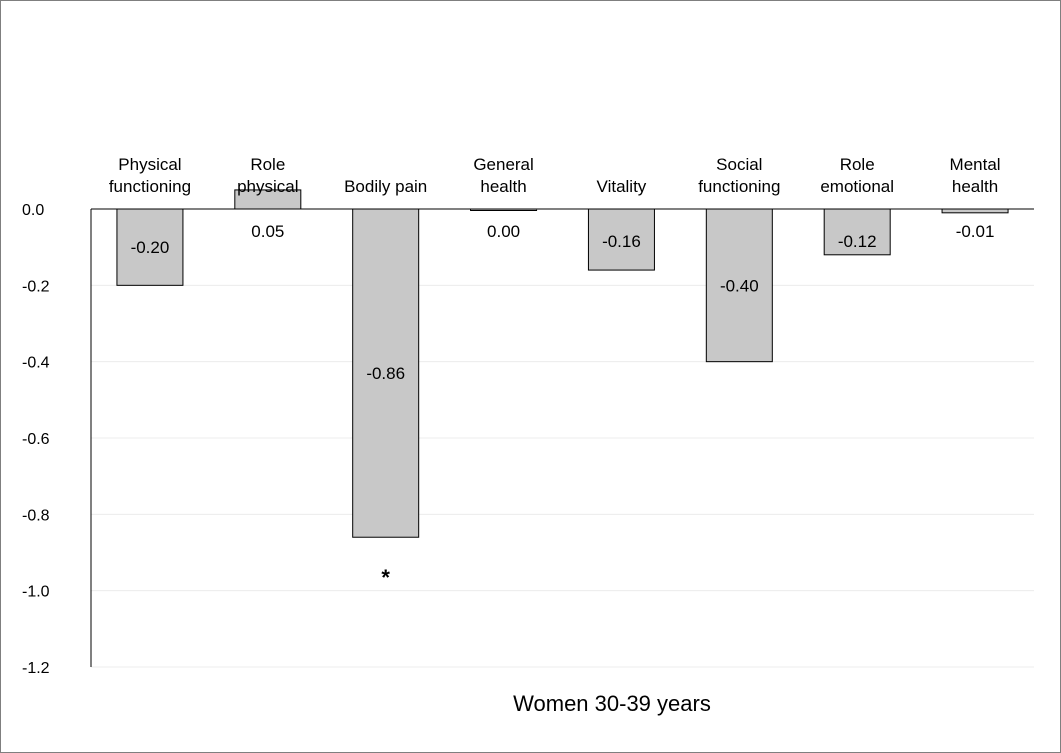 The width and height of the screenshot is (1061, 753). I want to click on data-label: 0.05, so click(267, 231).